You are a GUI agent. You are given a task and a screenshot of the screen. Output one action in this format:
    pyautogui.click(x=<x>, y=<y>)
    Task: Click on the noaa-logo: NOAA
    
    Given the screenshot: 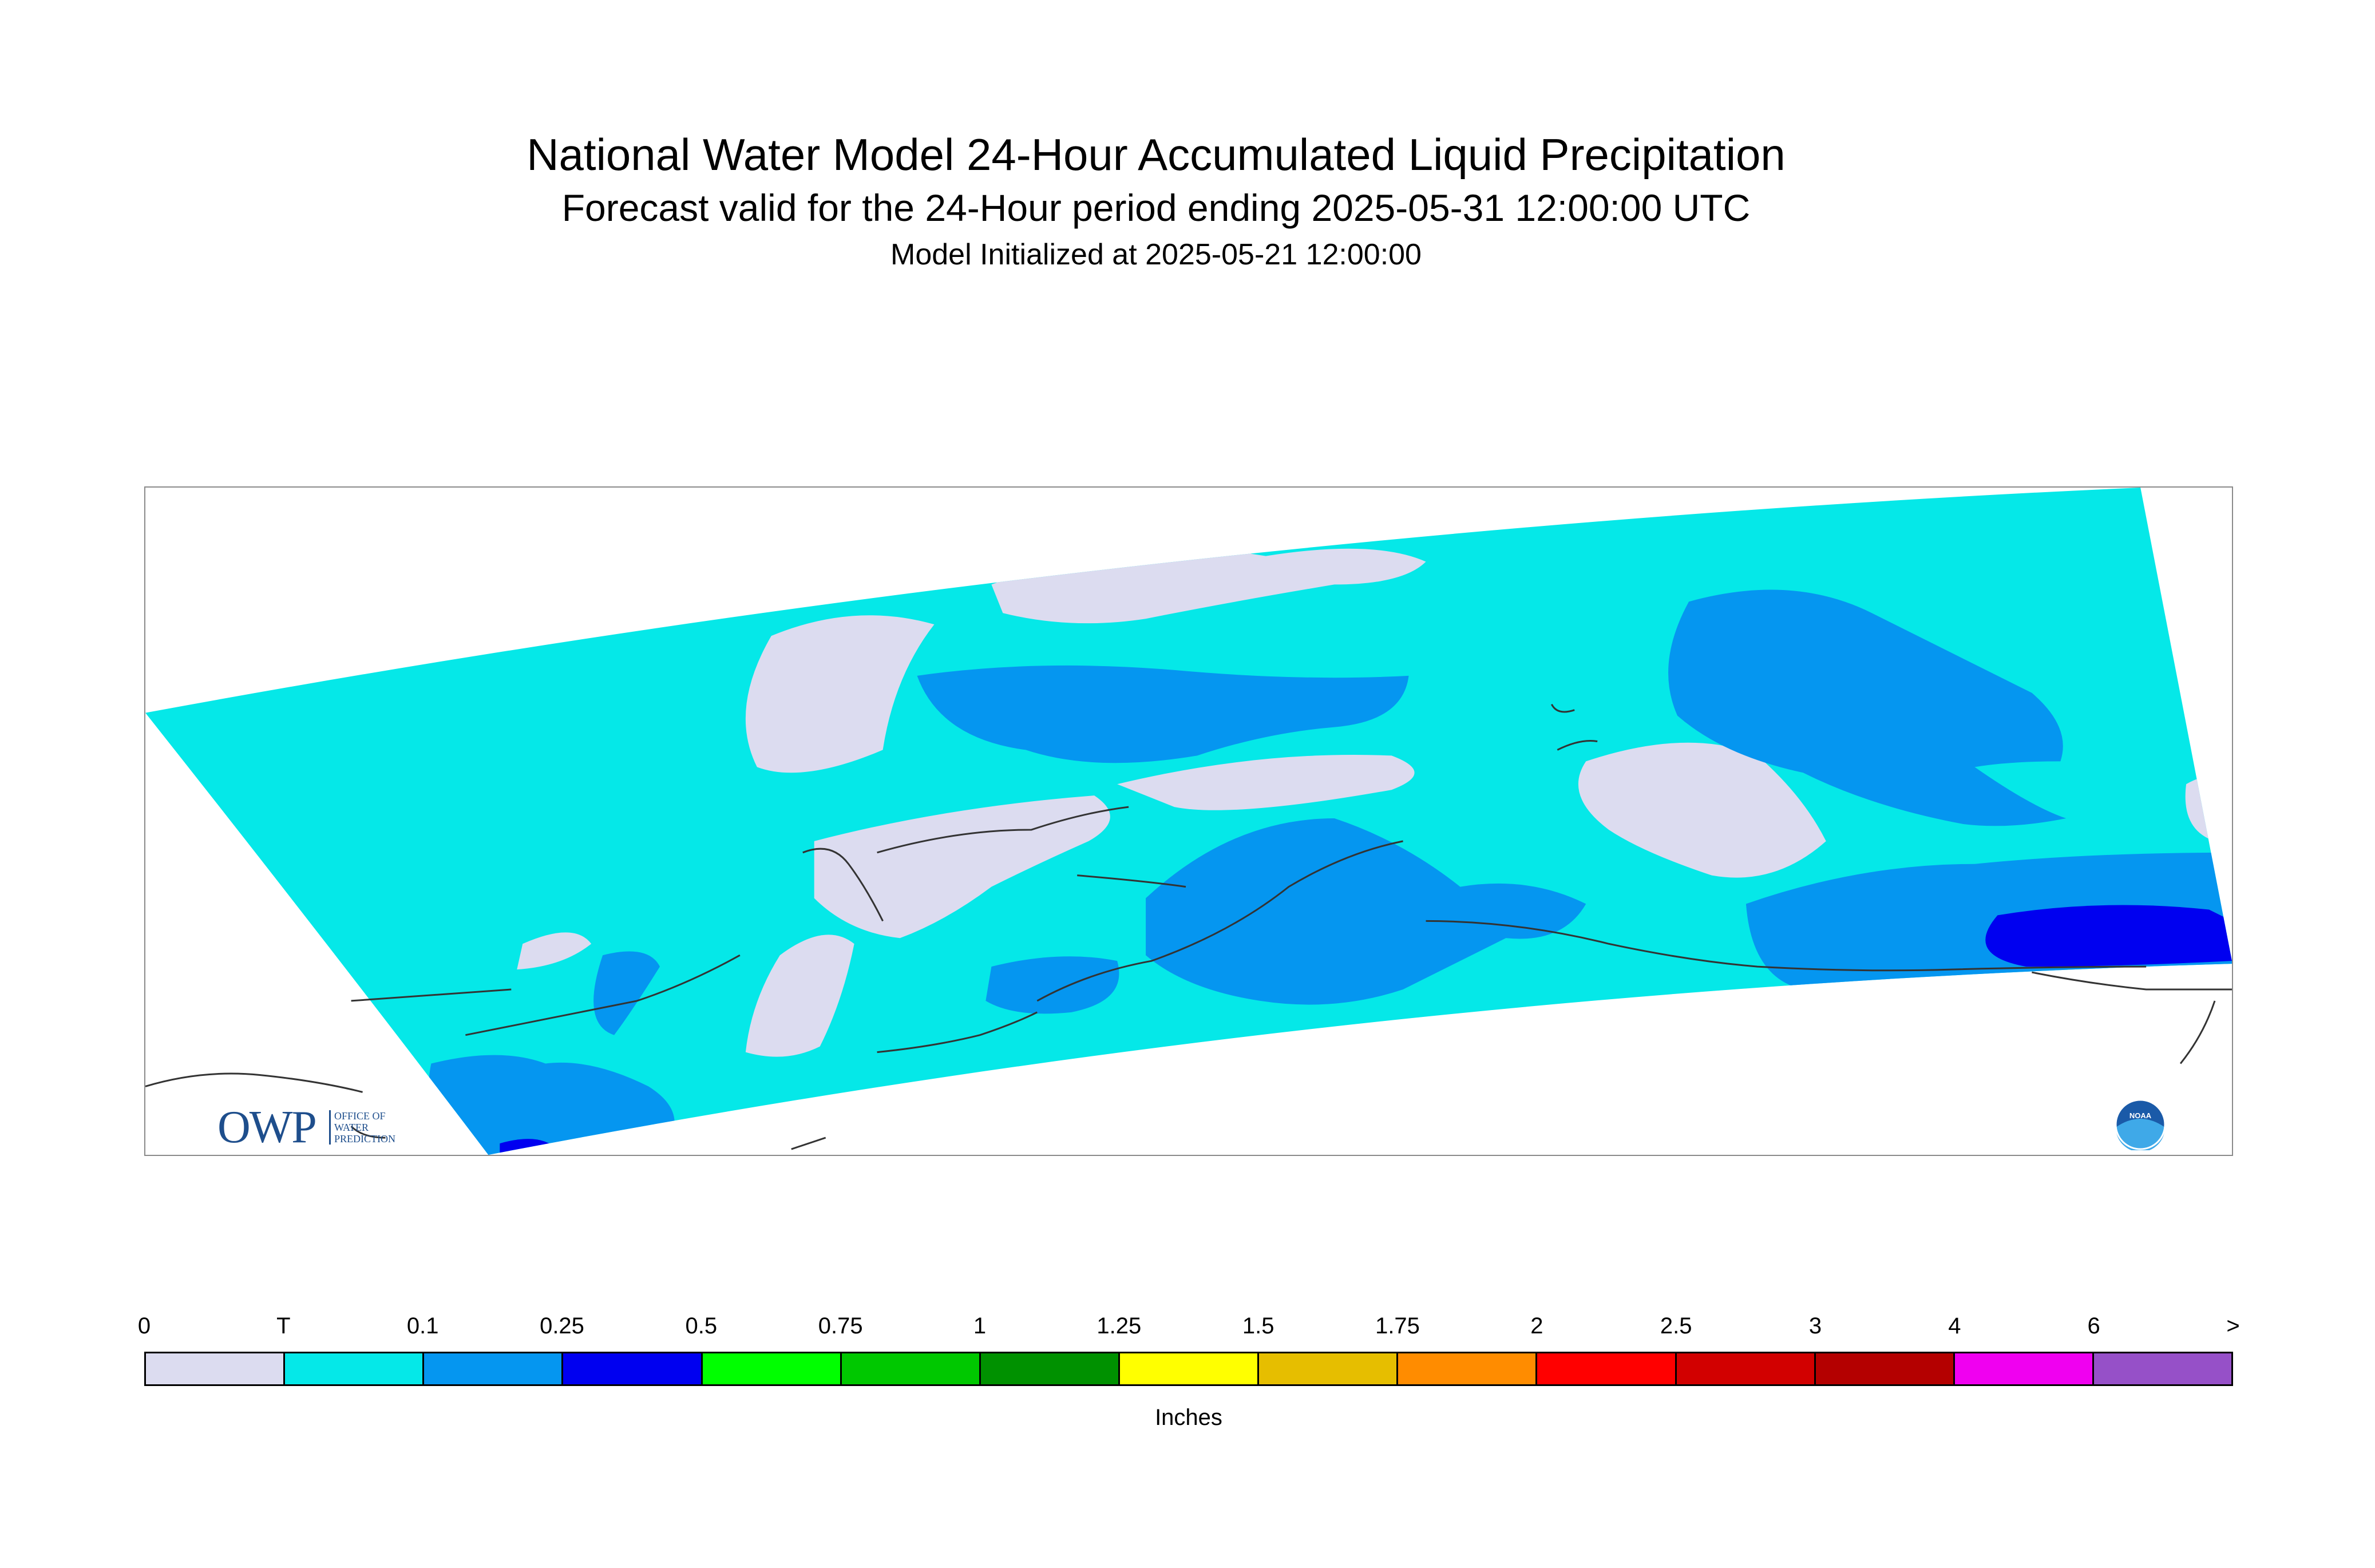 What is the action you would take?
    pyautogui.click(x=2140, y=1124)
    